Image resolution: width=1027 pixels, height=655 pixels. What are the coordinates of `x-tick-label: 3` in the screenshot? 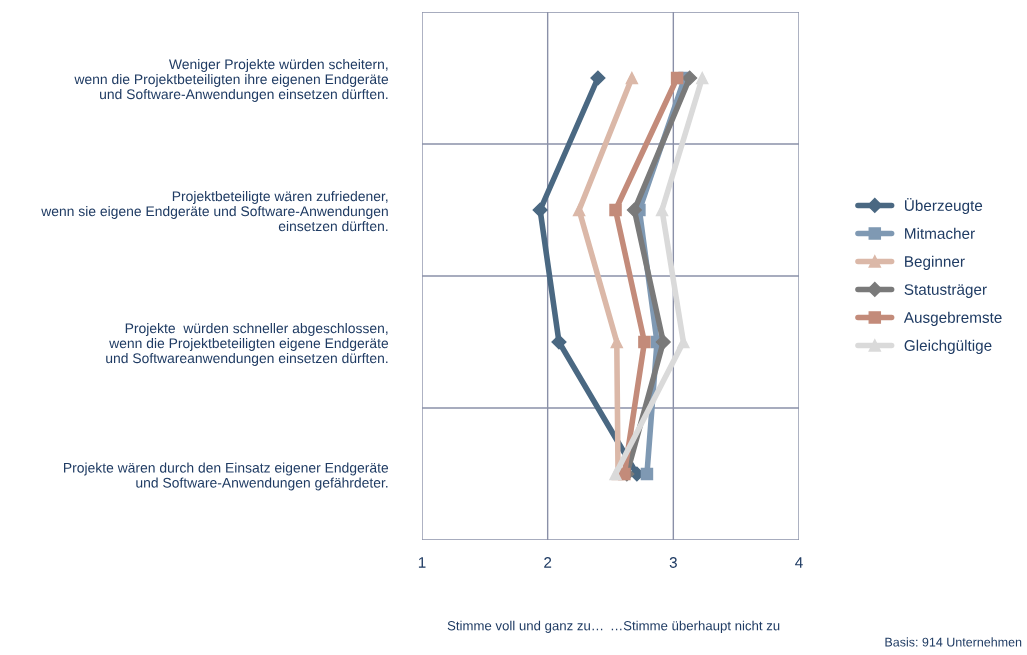 It's located at (673, 562).